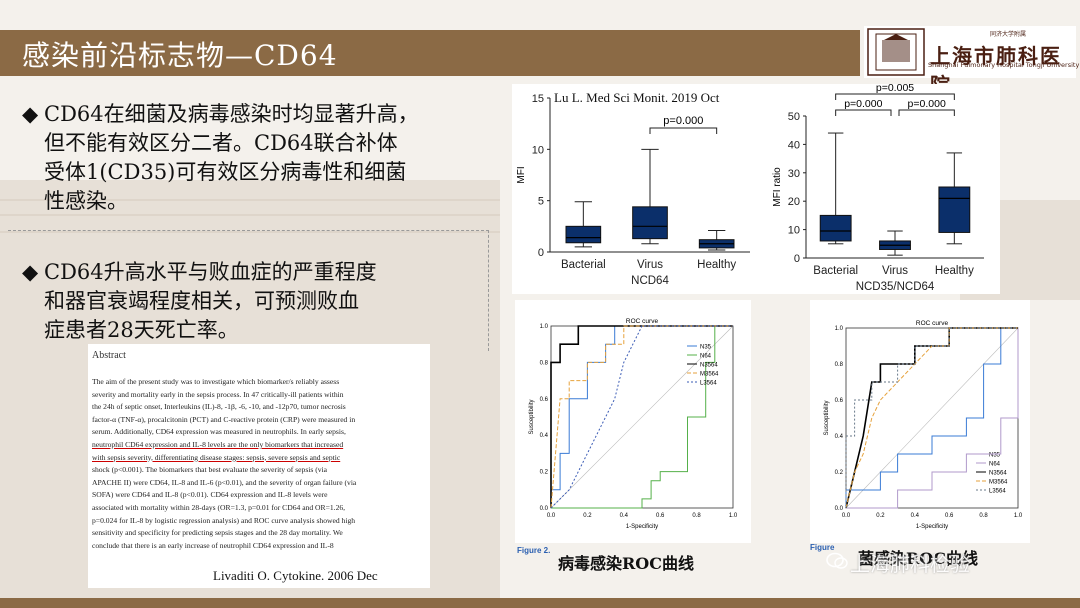  I want to click on figure-label: Figure 2., so click(534, 550).